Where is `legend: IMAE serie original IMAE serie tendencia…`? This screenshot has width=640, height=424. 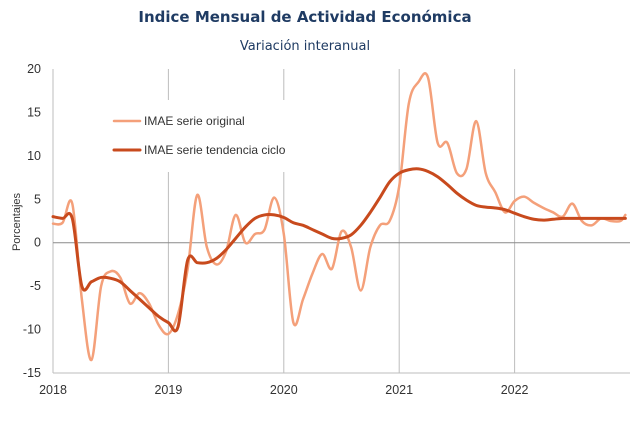
legend: IMAE serie original IMAE serie tendencia… is located at coordinates (218, 136).